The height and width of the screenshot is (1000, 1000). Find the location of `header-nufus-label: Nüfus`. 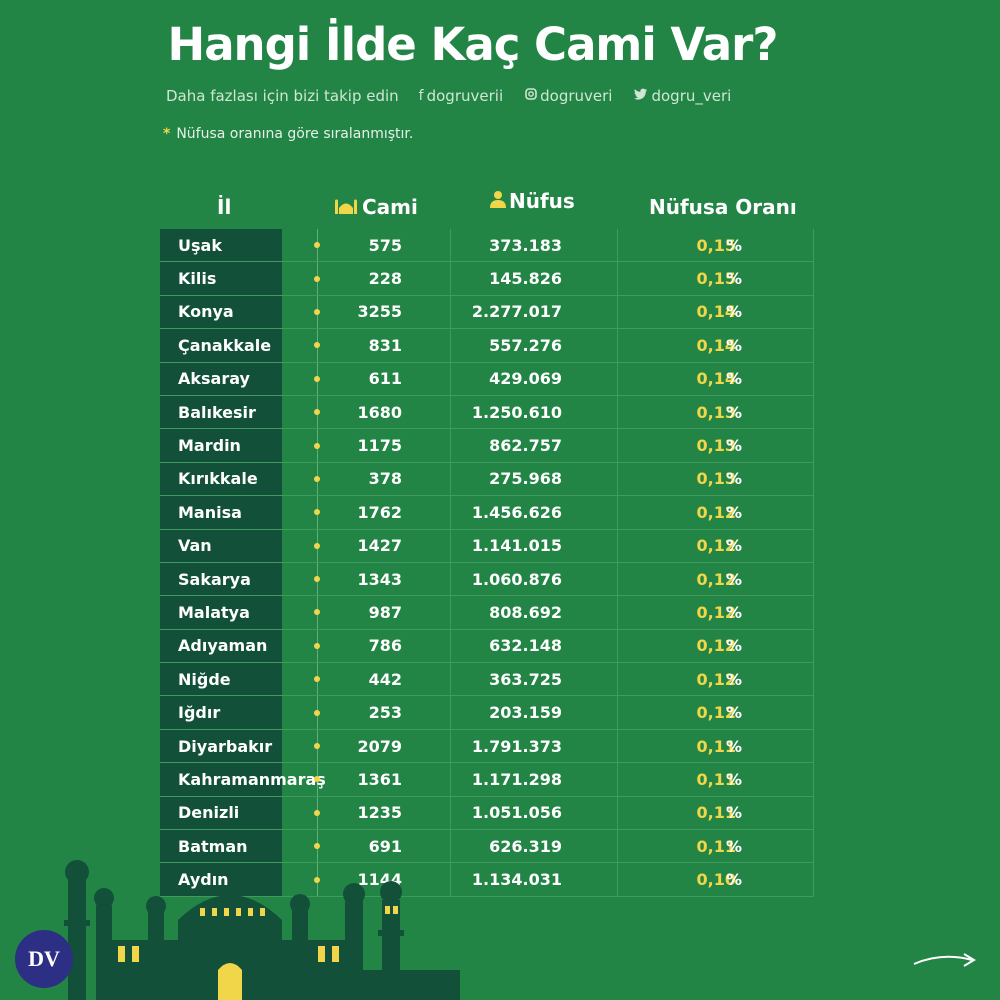

header-nufus-label: Nüfus is located at coordinates (542, 201).